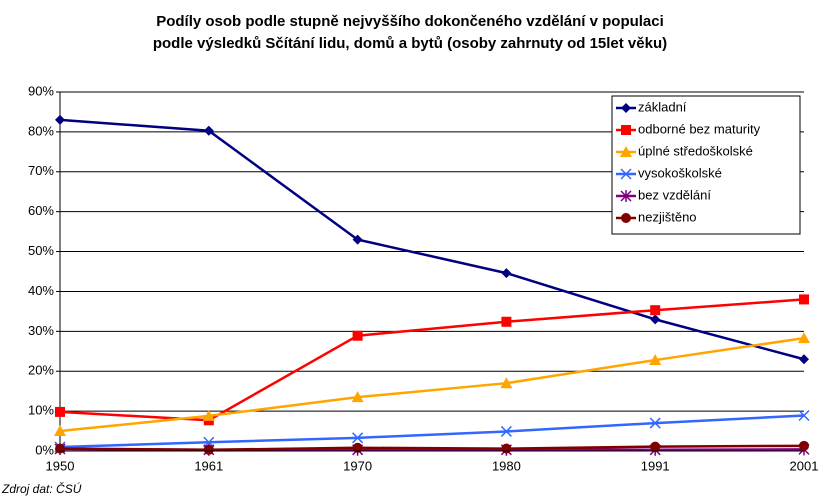  Describe the element at coordinates (208, 465) in the screenshot. I see `x-tick-label: 1961` at that location.